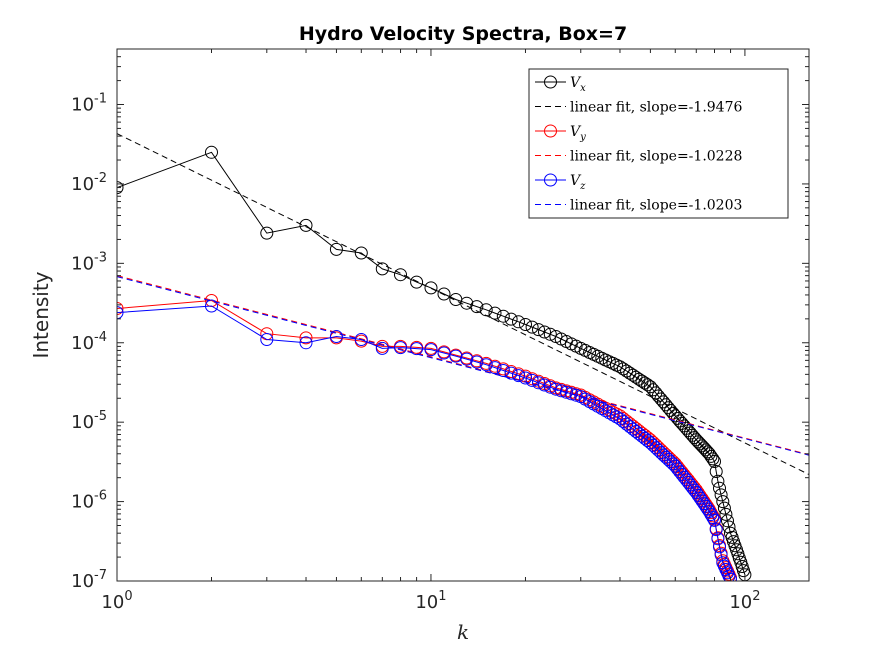  I want to click on y-tick-label: 10⁻⁵, so click(89, 421).